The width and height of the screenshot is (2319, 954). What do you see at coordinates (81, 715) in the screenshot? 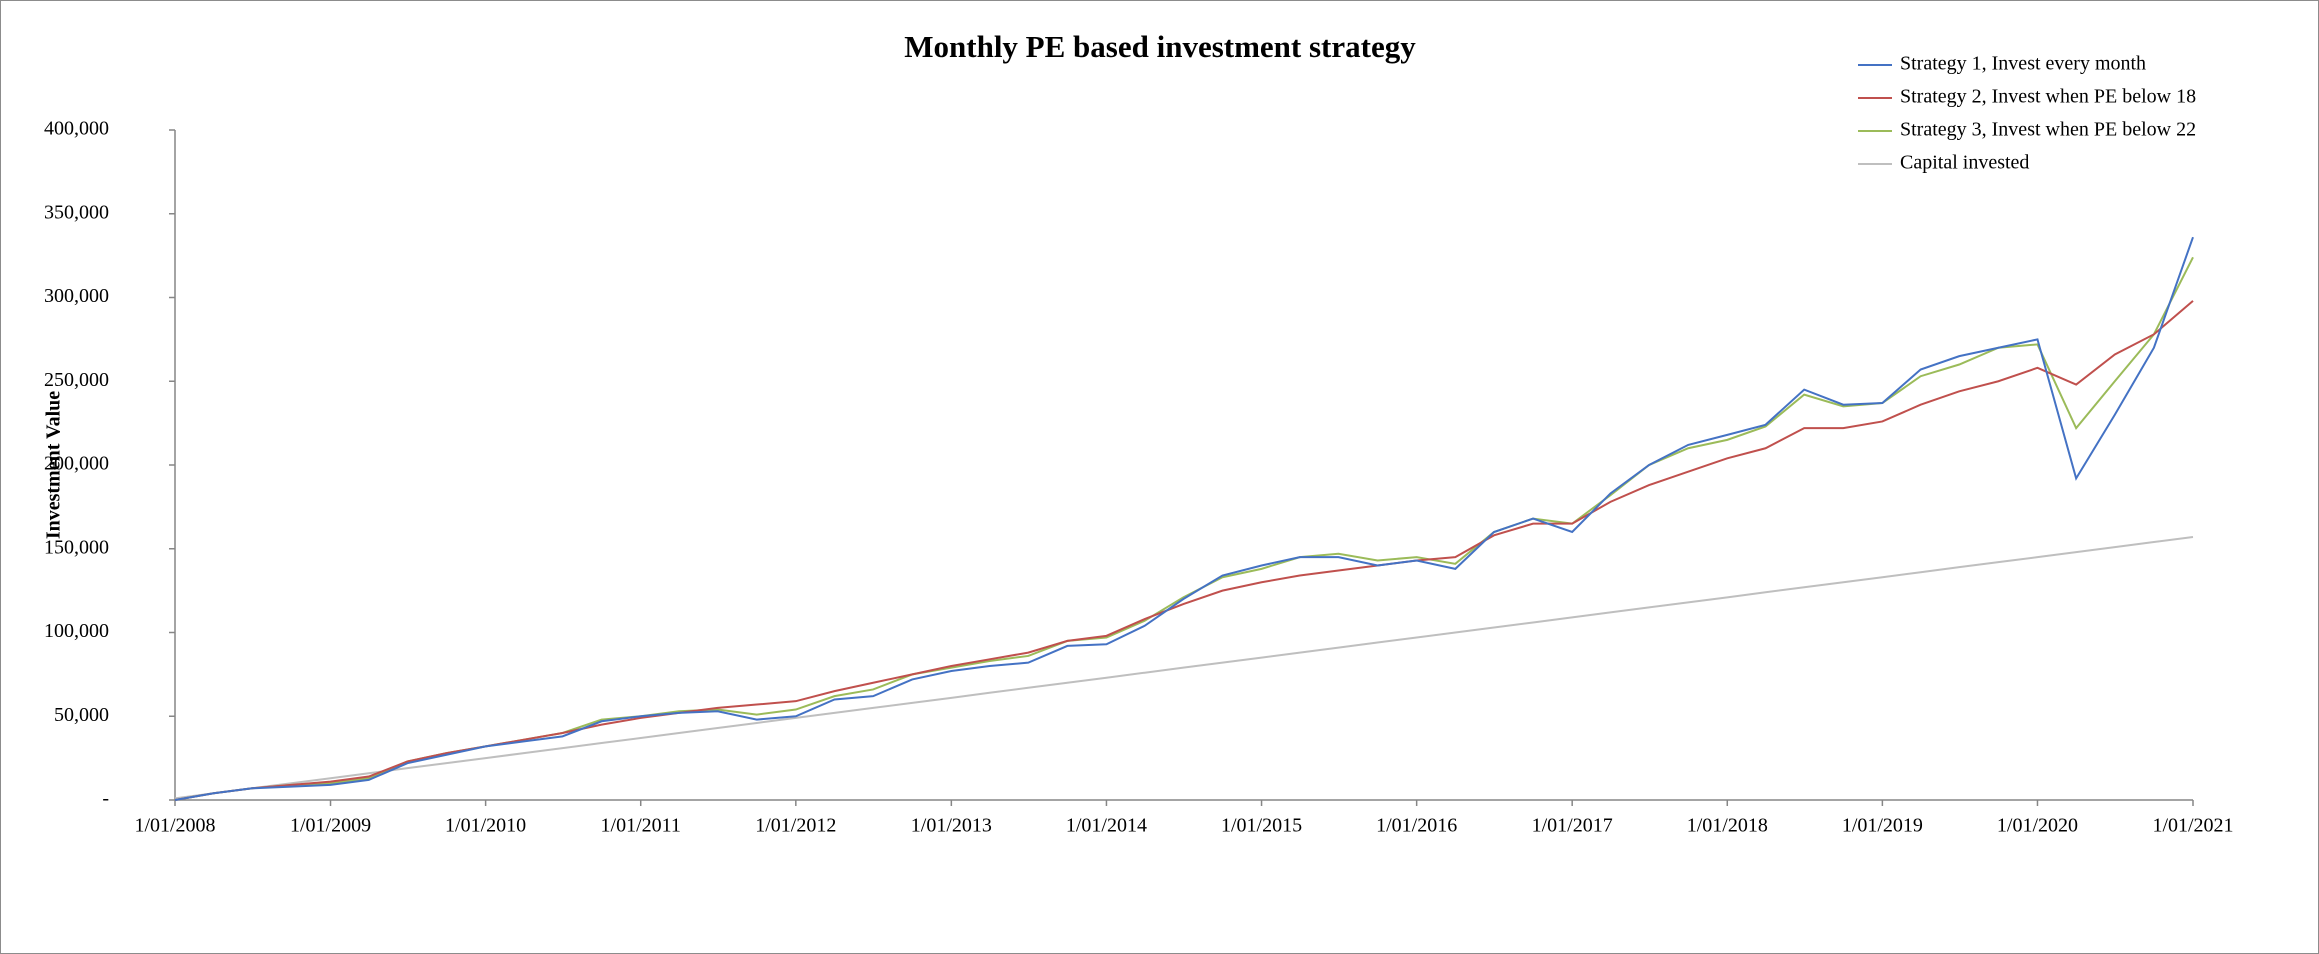
I see `y-tick-label: 50,000` at bounding box center [81, 715].